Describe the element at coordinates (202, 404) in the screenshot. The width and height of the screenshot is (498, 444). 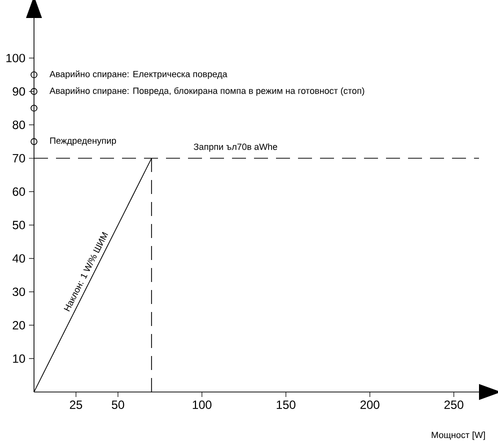
I see `x-tick-label: 100` at that location.